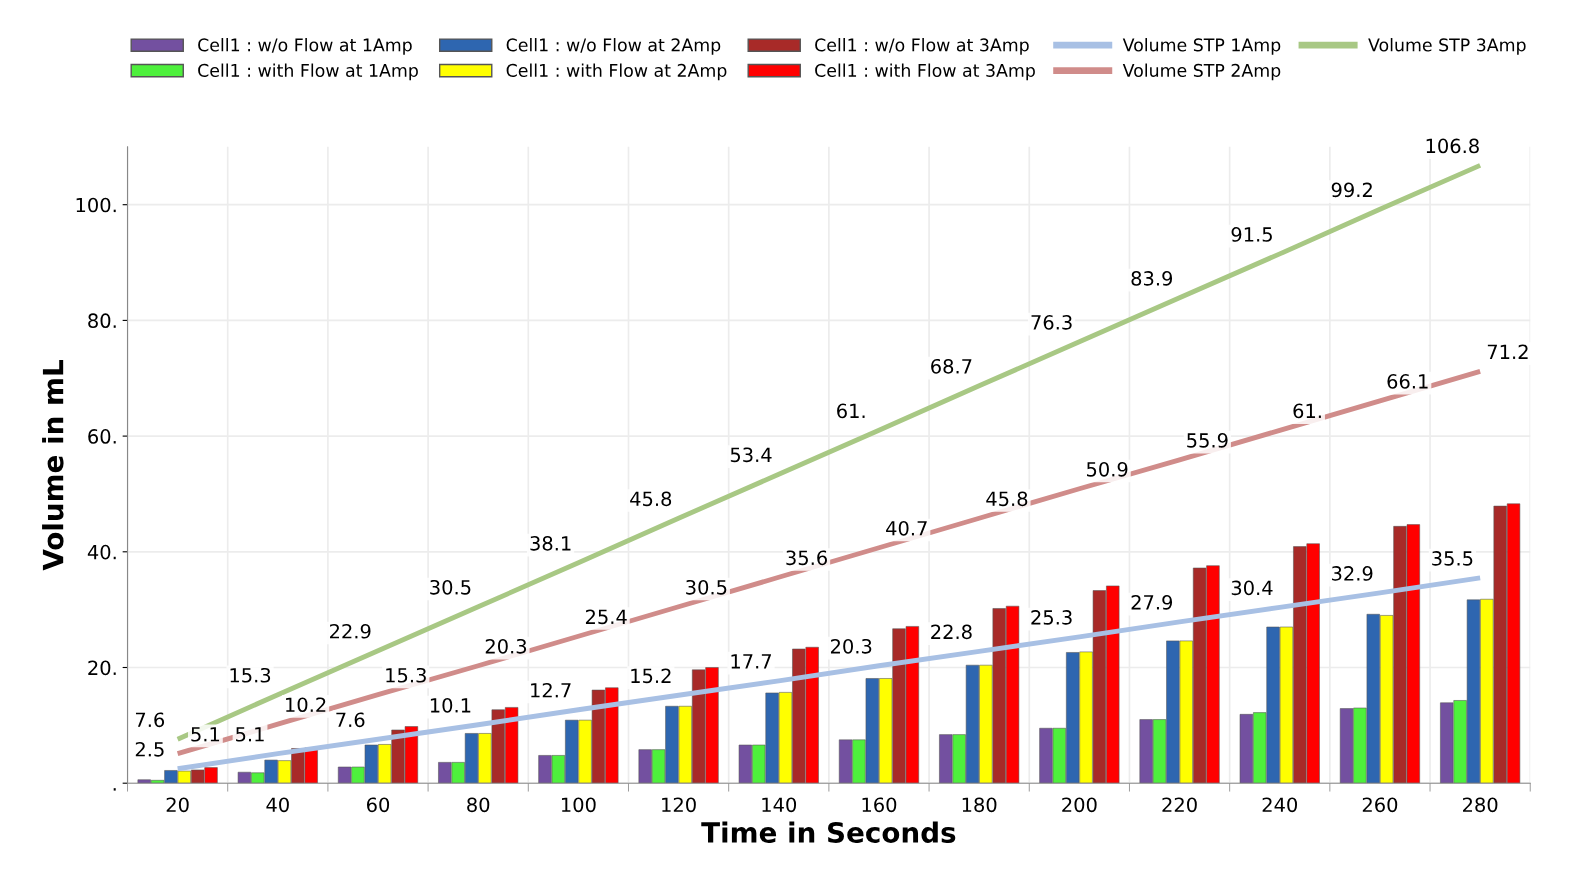 The width and height of the screenshot is (1594, 890). I want to click on data-label: 32.9, so click(1352, 573).